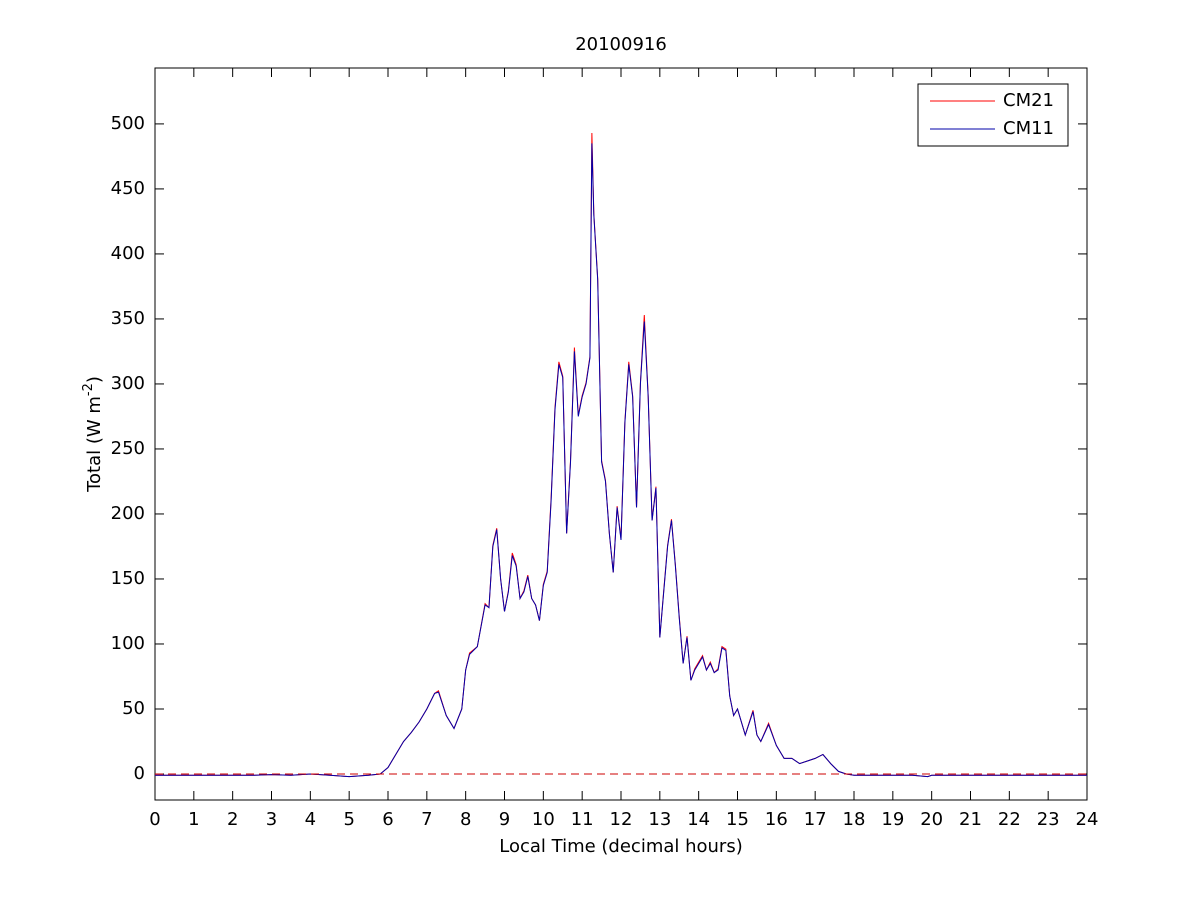 The height and width of the screenshot is (900, 1201). Describe the element at coordinates (128, 383) in the screenshot. I see `y-tick-label: 300` at that location.